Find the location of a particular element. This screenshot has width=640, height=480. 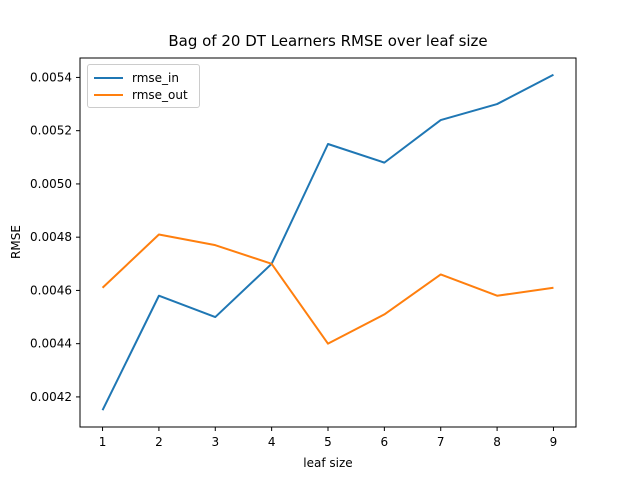

svg-text: 3 is located at coordinates (215, 442).